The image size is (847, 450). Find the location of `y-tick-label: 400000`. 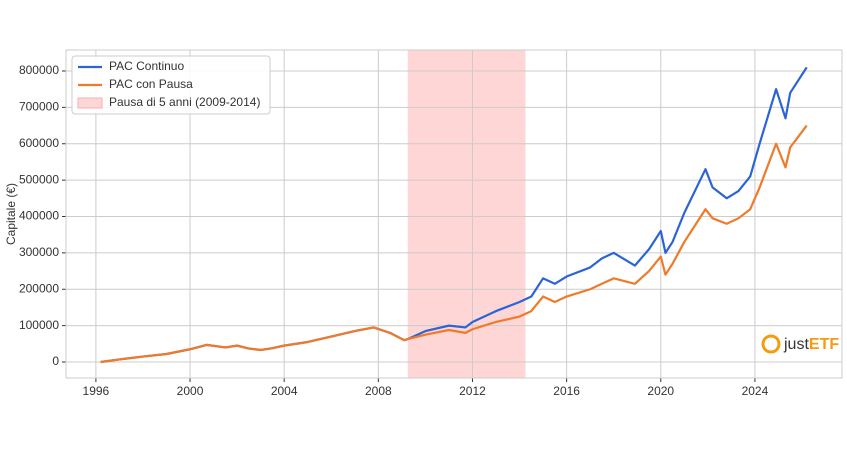

y-tick-label: 400000 is located at coordinates (39, 216).